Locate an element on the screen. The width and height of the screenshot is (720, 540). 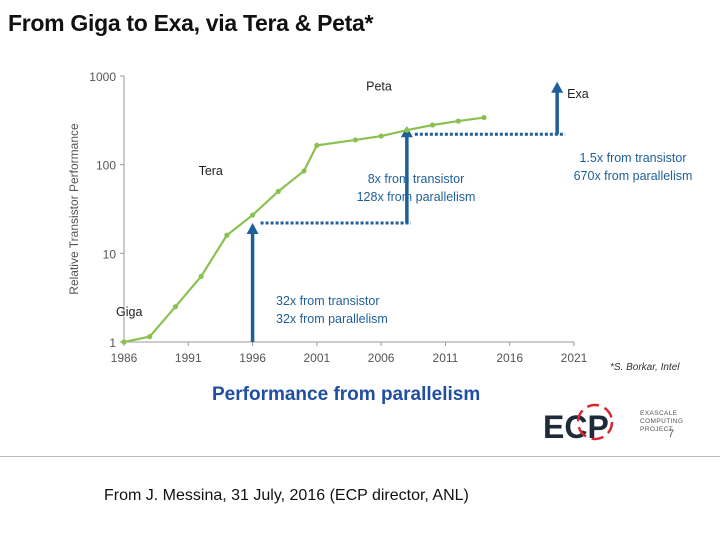
footer-divider is located at coordinates (360, 456).